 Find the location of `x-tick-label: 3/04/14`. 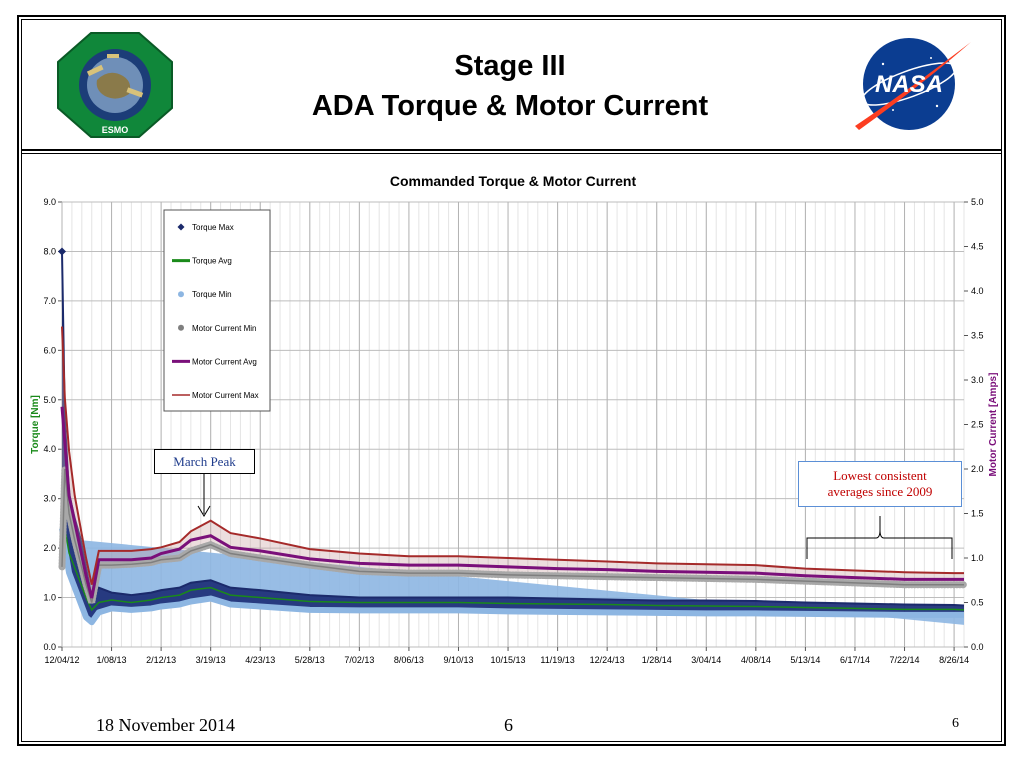

x-tick-label: 3/04/14 is located at coordinates (706, 660).